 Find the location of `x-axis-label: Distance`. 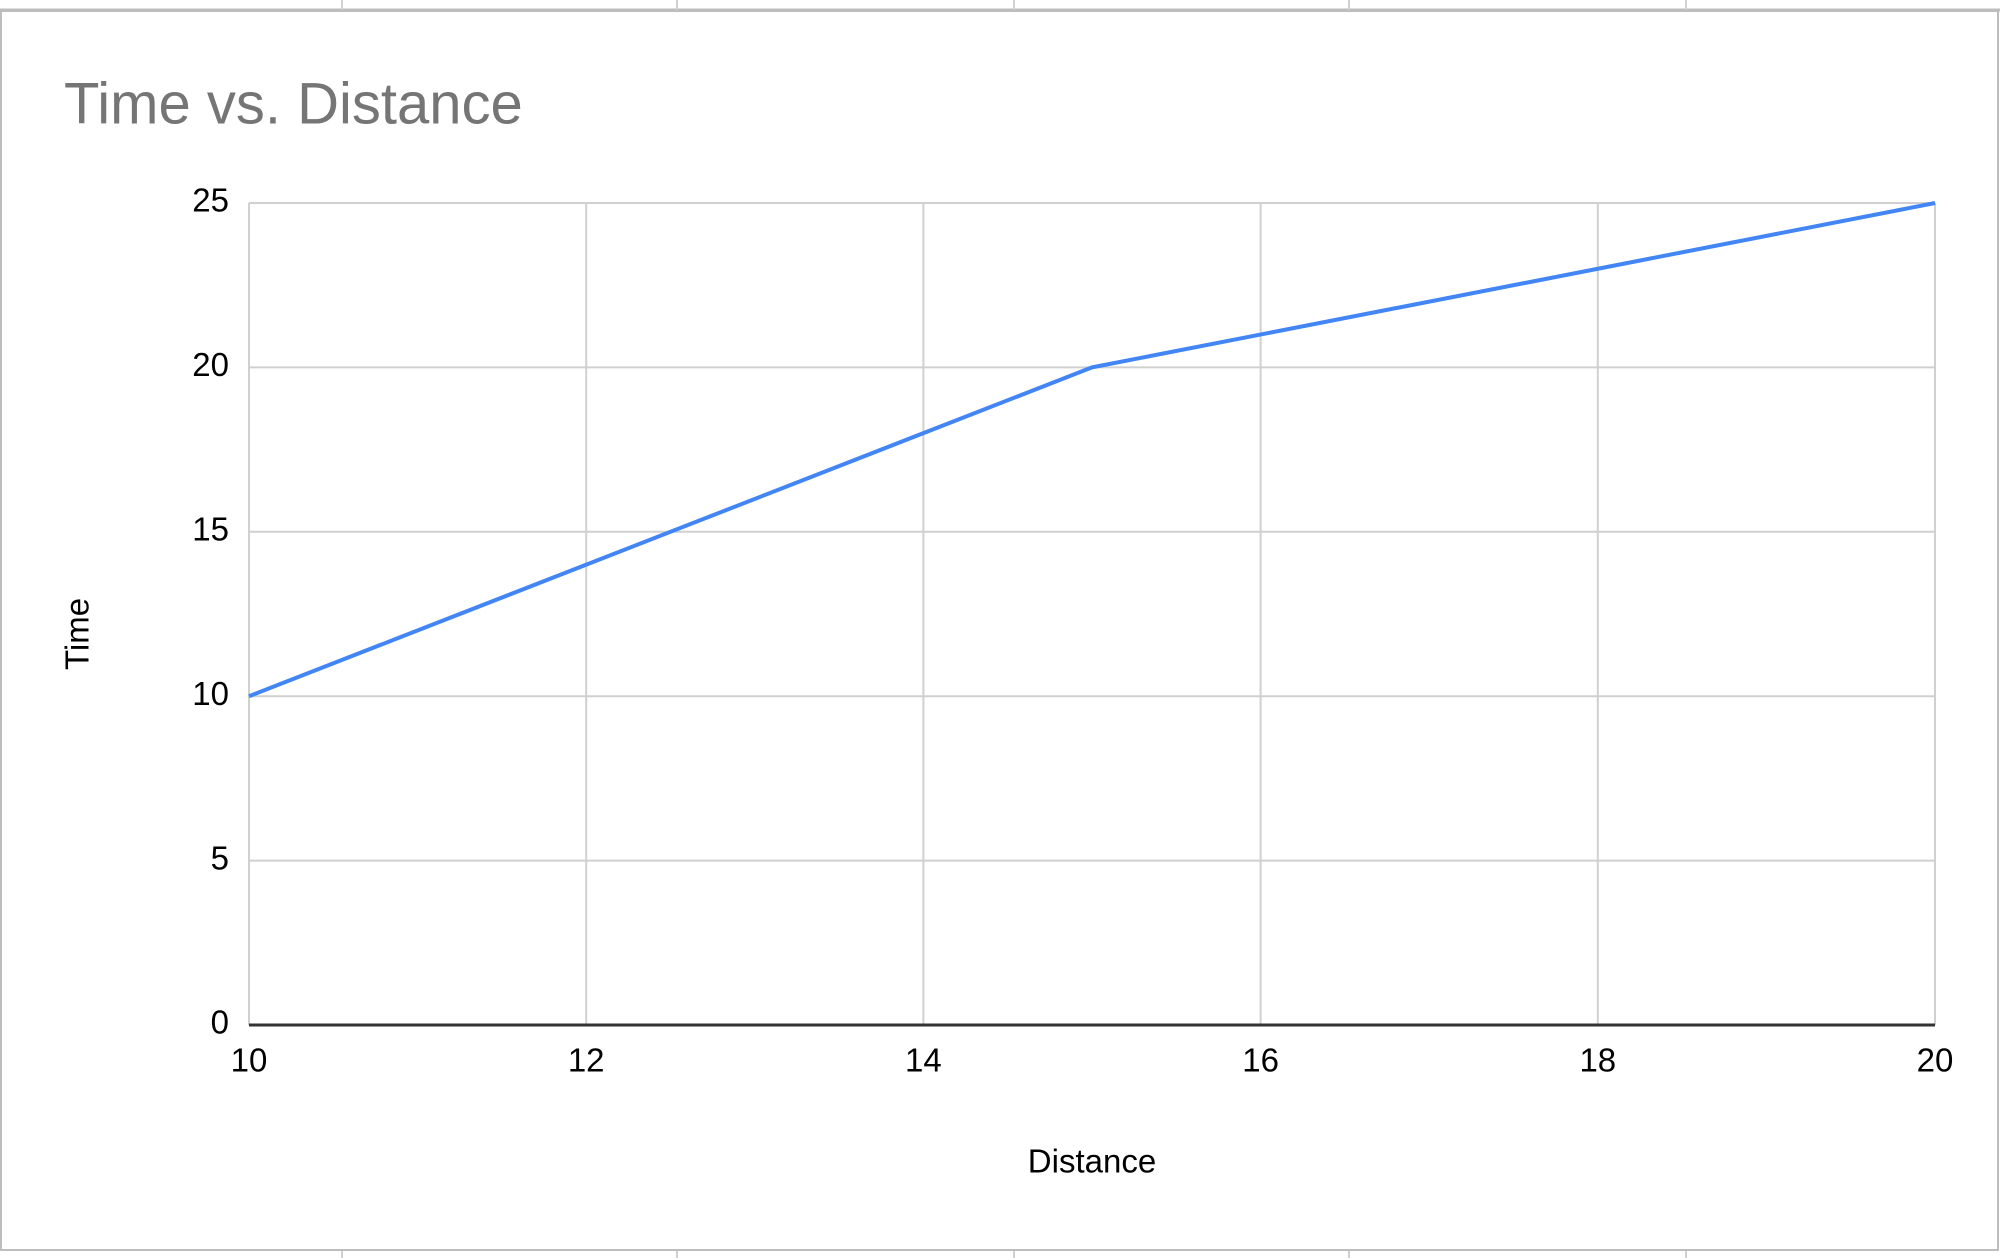

x-axis-label: Distance is located at coordinates (1092, 1161).